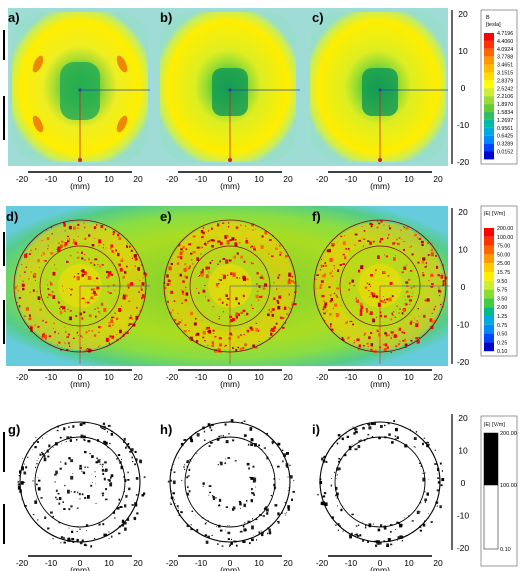  I want to click on colorbar-e-tick: 0.75, so click(502, 326).